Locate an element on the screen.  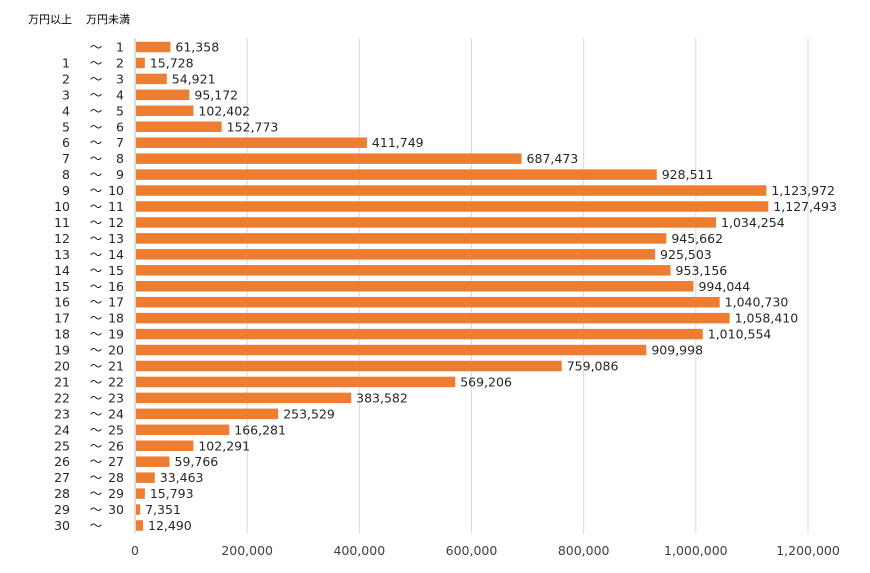
category-lower-bound: 20 is located at coordinates (62, 366).